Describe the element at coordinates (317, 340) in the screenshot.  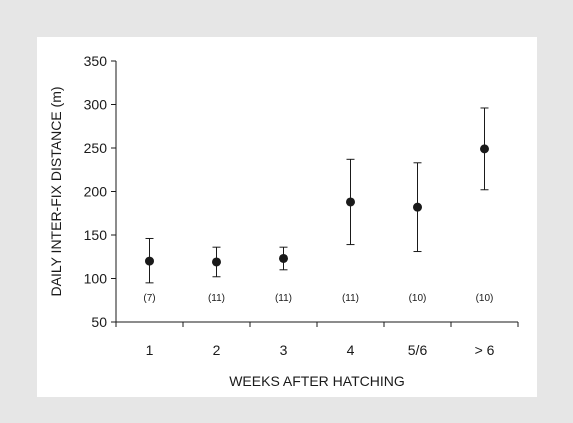
I see `x-ticks: 1 2 3 4 5/6 > 6` at that location.